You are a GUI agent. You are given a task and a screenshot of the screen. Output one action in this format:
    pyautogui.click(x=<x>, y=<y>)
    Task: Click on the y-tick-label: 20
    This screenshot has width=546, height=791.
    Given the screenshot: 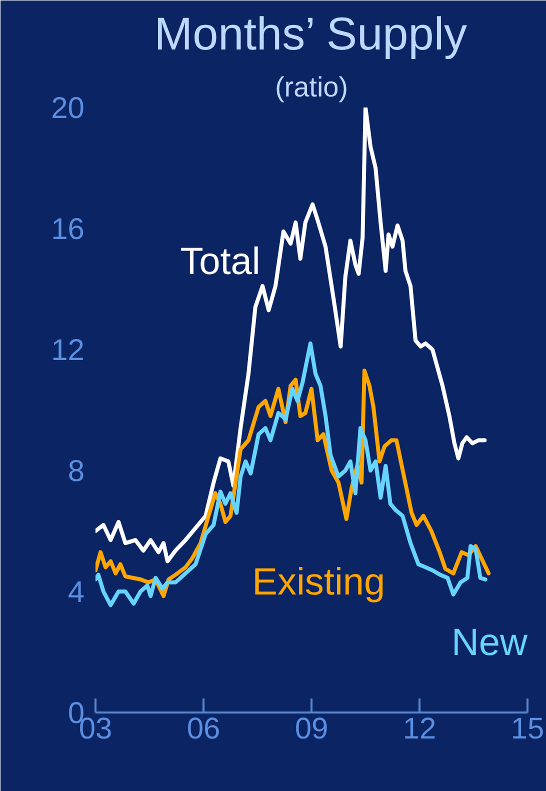 What is the action you would take?
    pyautogui.click(x=68, y=108)
    